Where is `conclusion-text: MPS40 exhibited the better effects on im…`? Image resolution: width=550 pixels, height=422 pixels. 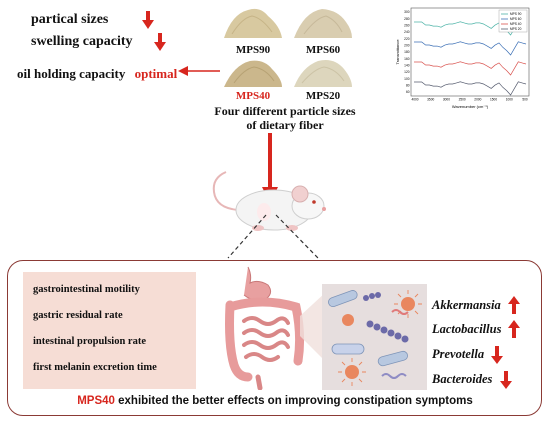
conclusion-text: MPS40 exhibited the better effects on im… is located at coordinates (275, 401).